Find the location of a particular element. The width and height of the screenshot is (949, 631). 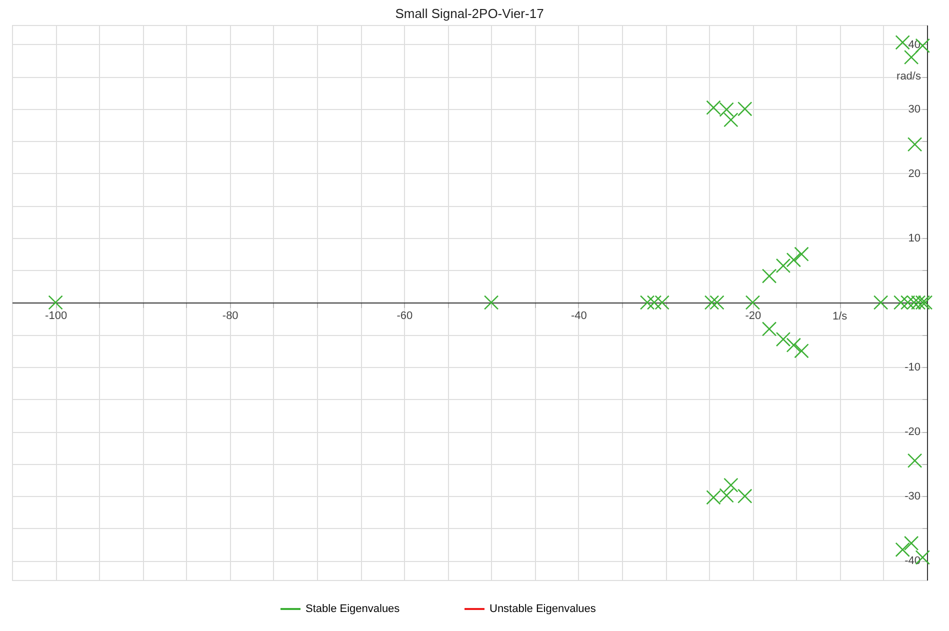

y-tick-label: -10 is located at coordinates (912, 368).